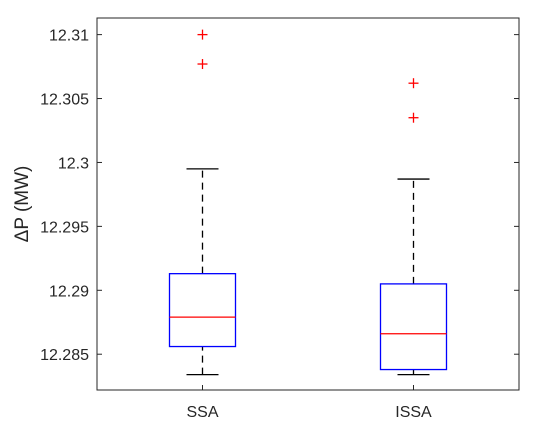 The image size is (550, 426). What do you see at coordinates (69, 36) in the screenshot?
I see `y-tick-label: 12.31` at bounding box center [69, 36].